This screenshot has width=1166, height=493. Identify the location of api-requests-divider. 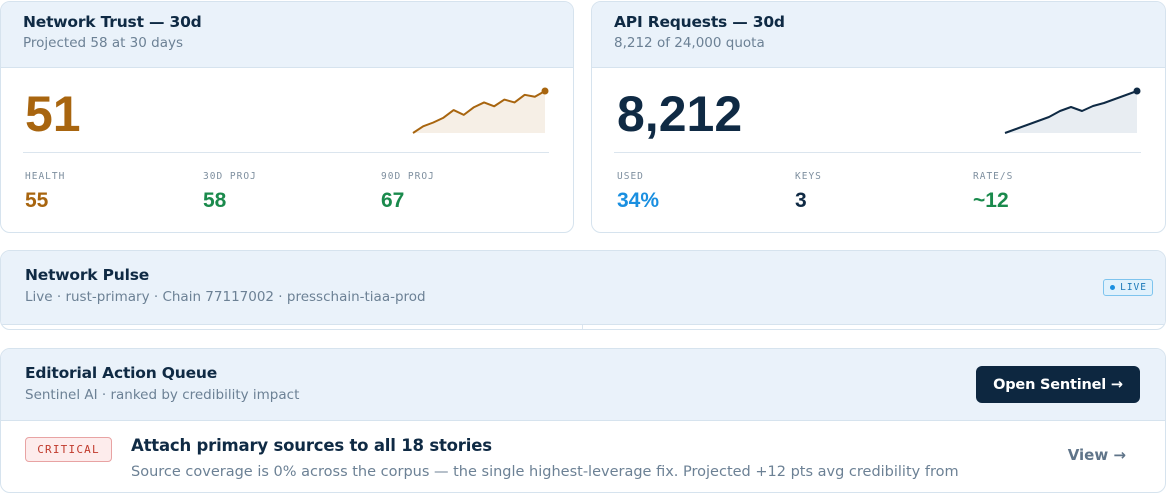
(877, 152).